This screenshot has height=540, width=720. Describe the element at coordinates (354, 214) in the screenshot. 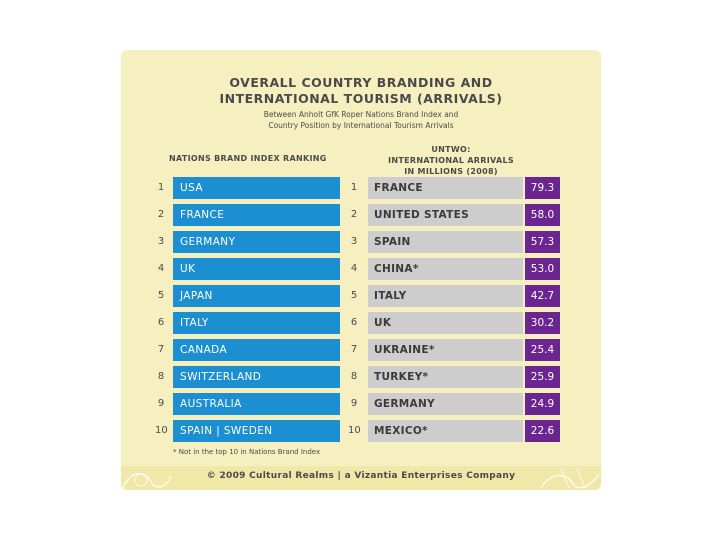

I see `arrivals-rank: 2` at that location.